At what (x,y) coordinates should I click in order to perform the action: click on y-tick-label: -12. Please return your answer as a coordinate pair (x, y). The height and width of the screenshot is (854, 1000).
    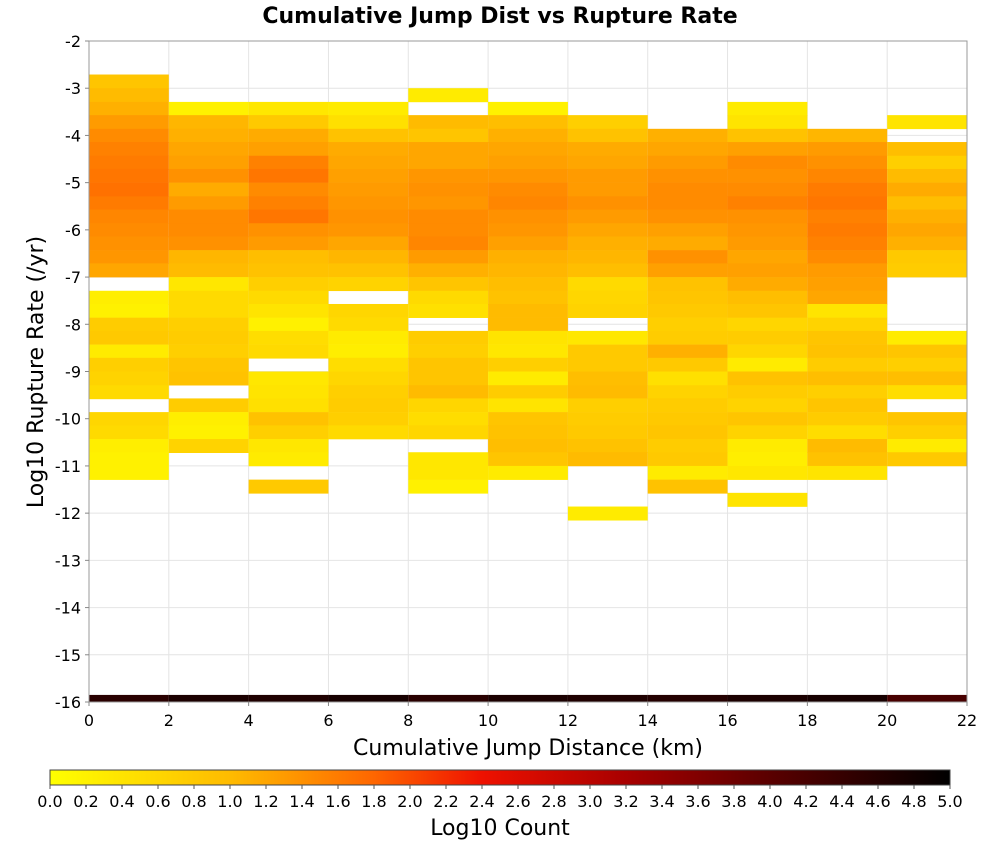
    Looking at the image, I should click on (68, 513).